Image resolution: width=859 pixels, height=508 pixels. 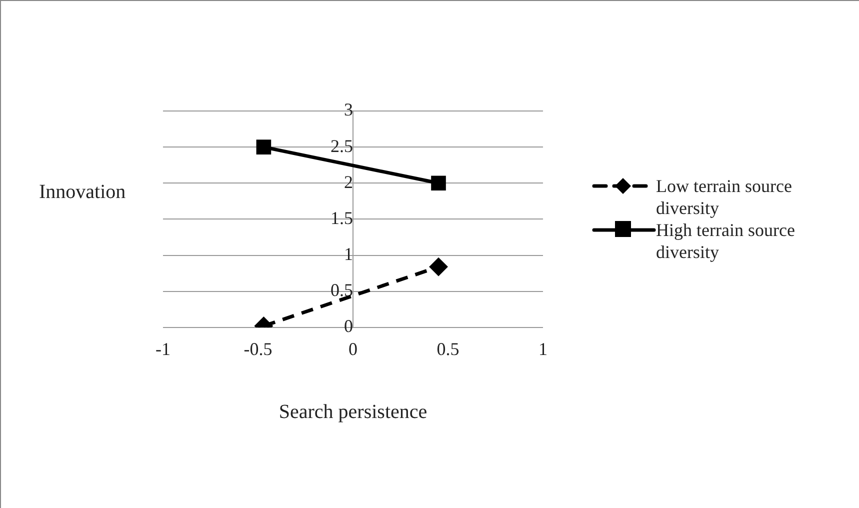 What do you see at coordinates (348, 254) in the screenshot?
I see `y-tick-label: 1` at bounding box center [348, 254].